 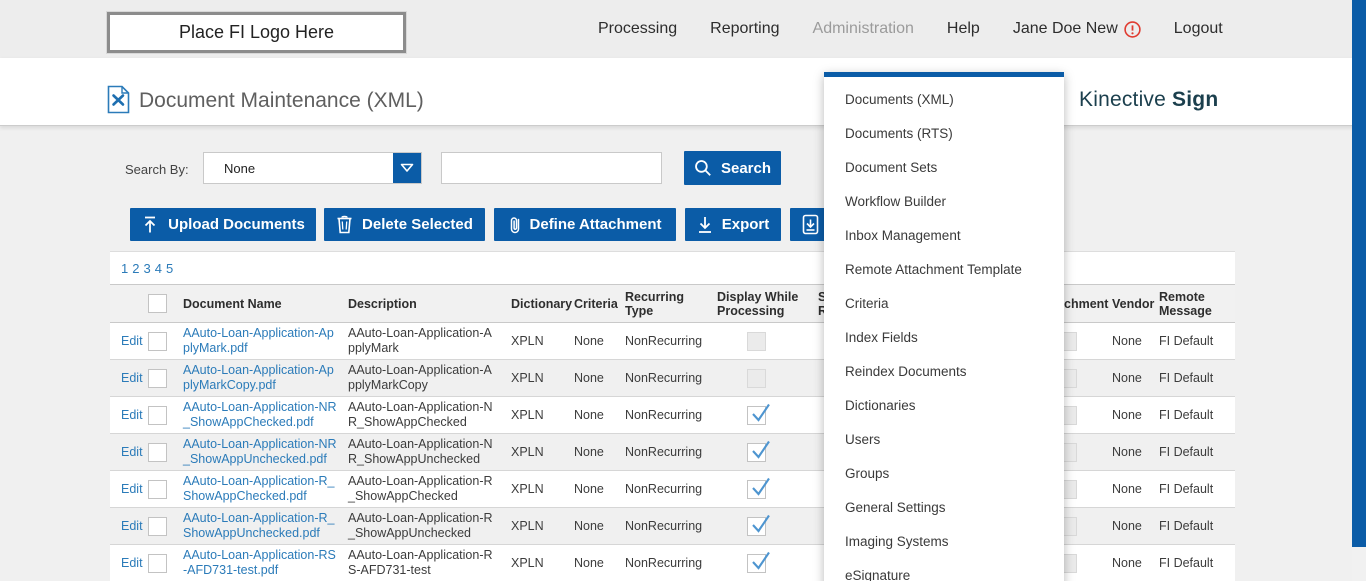 What do you see at coordinates (880, 405) in the screenshot?
I see `admin-menu-item: Dictionaries` at bounding box center [880, 405].